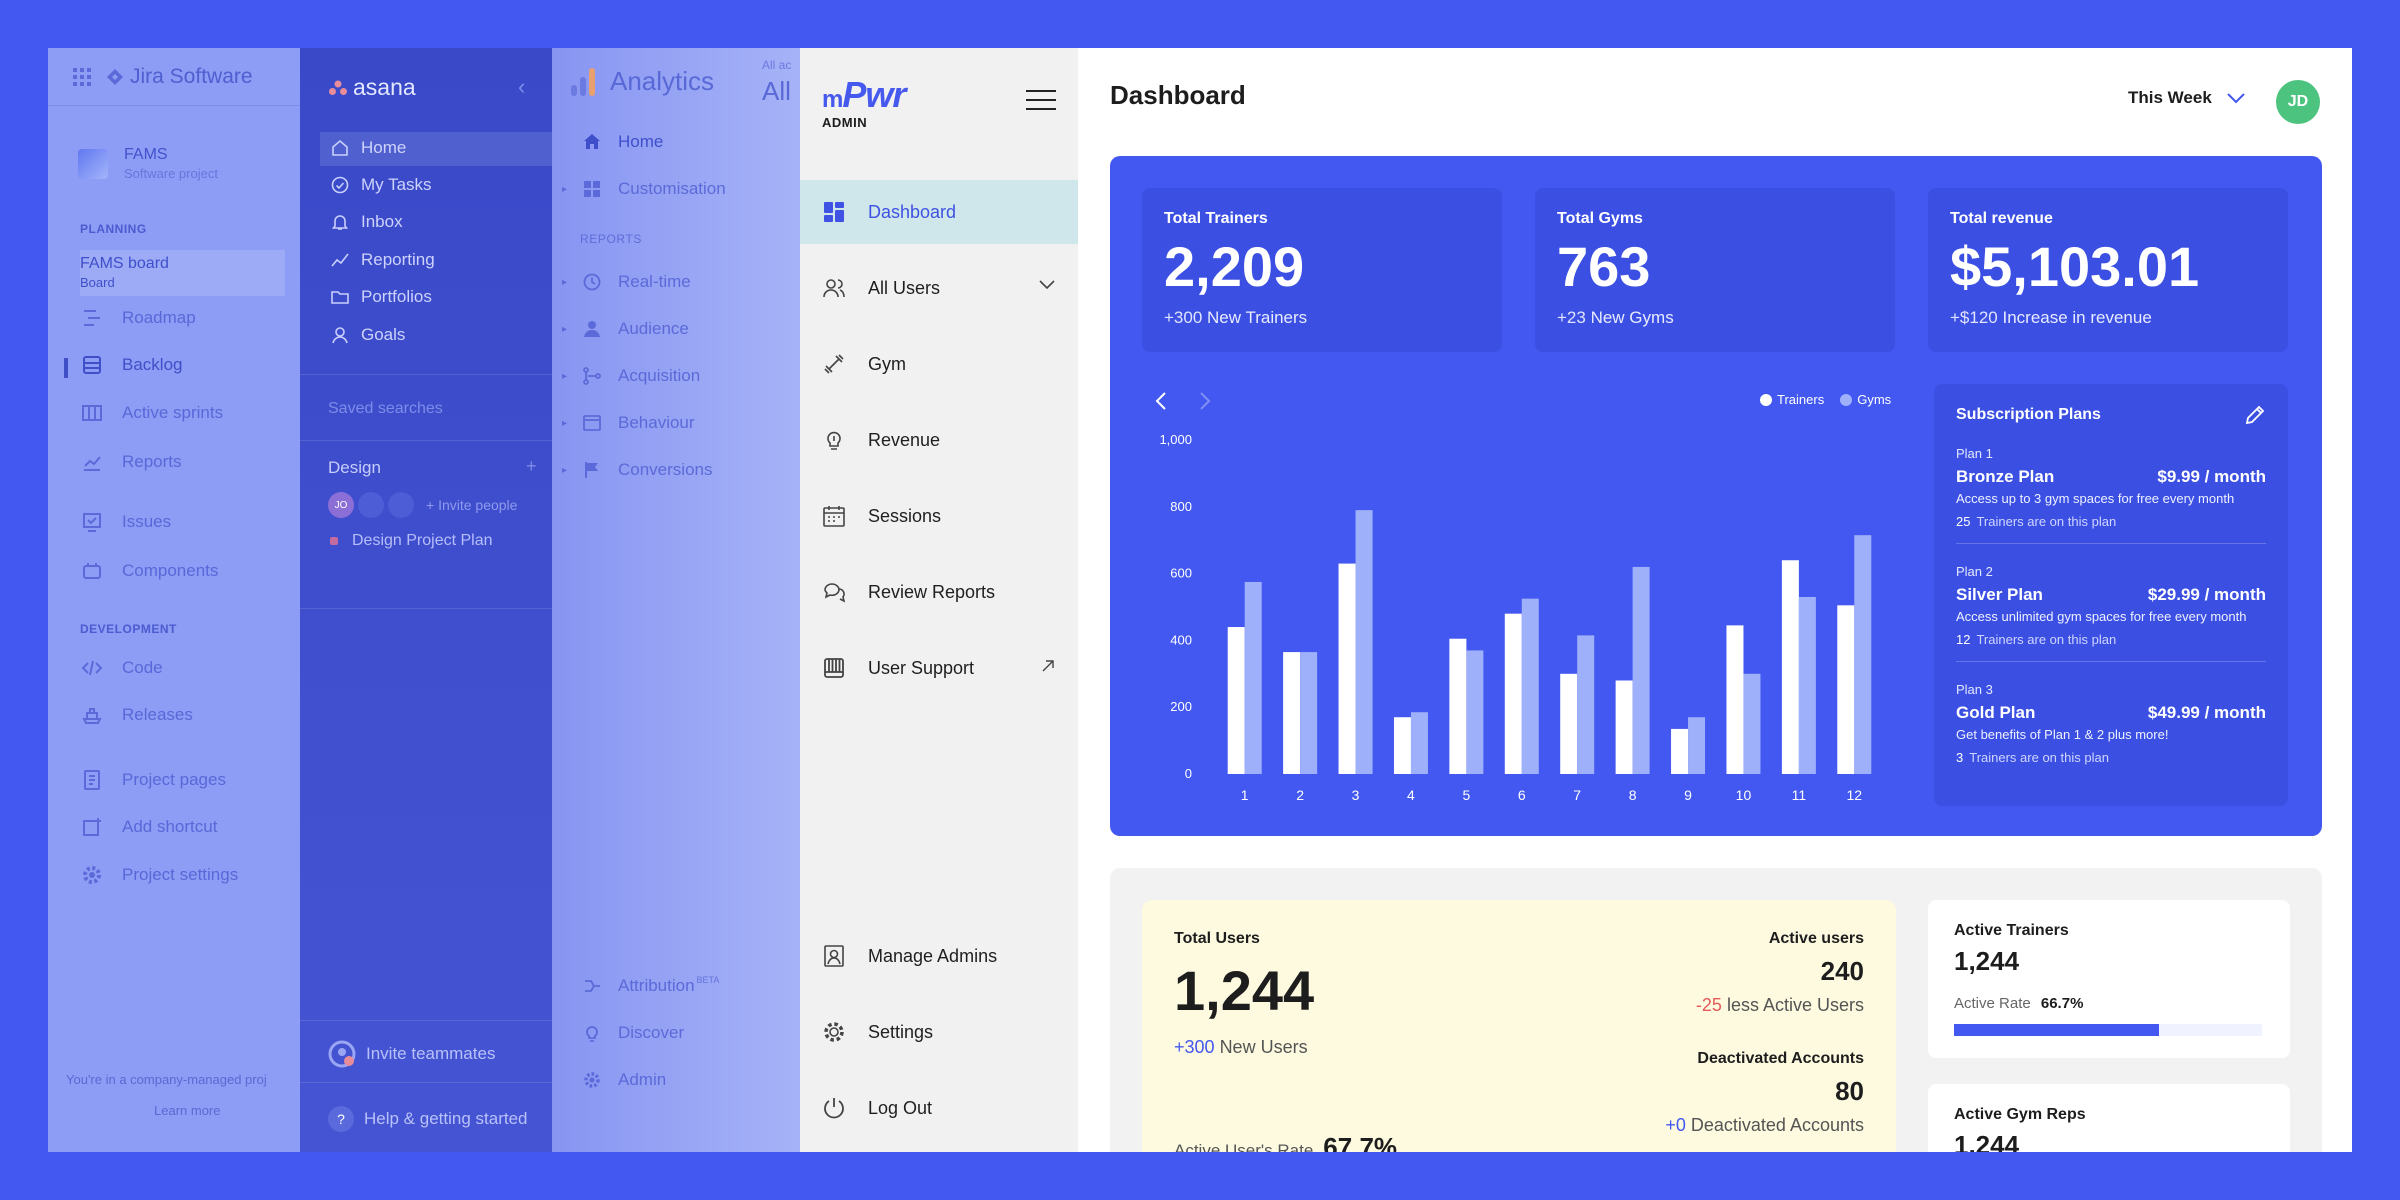 This screenshot has height=1200, width=2400. Describe the element at coordinates (131, 365) in the screenshot. I see `jira-item-backlog: Backlog` at that location.